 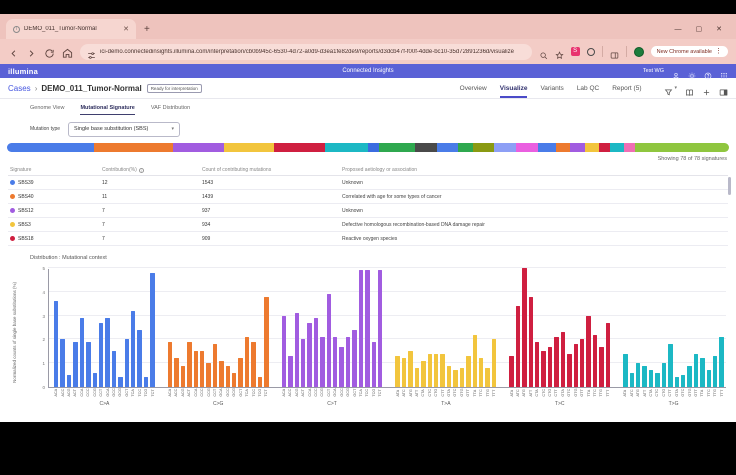 What do you see at coordinates (139, 358) in the screenshot?
I see `bar-C>A-TCC` at bounding box center [139, 358].